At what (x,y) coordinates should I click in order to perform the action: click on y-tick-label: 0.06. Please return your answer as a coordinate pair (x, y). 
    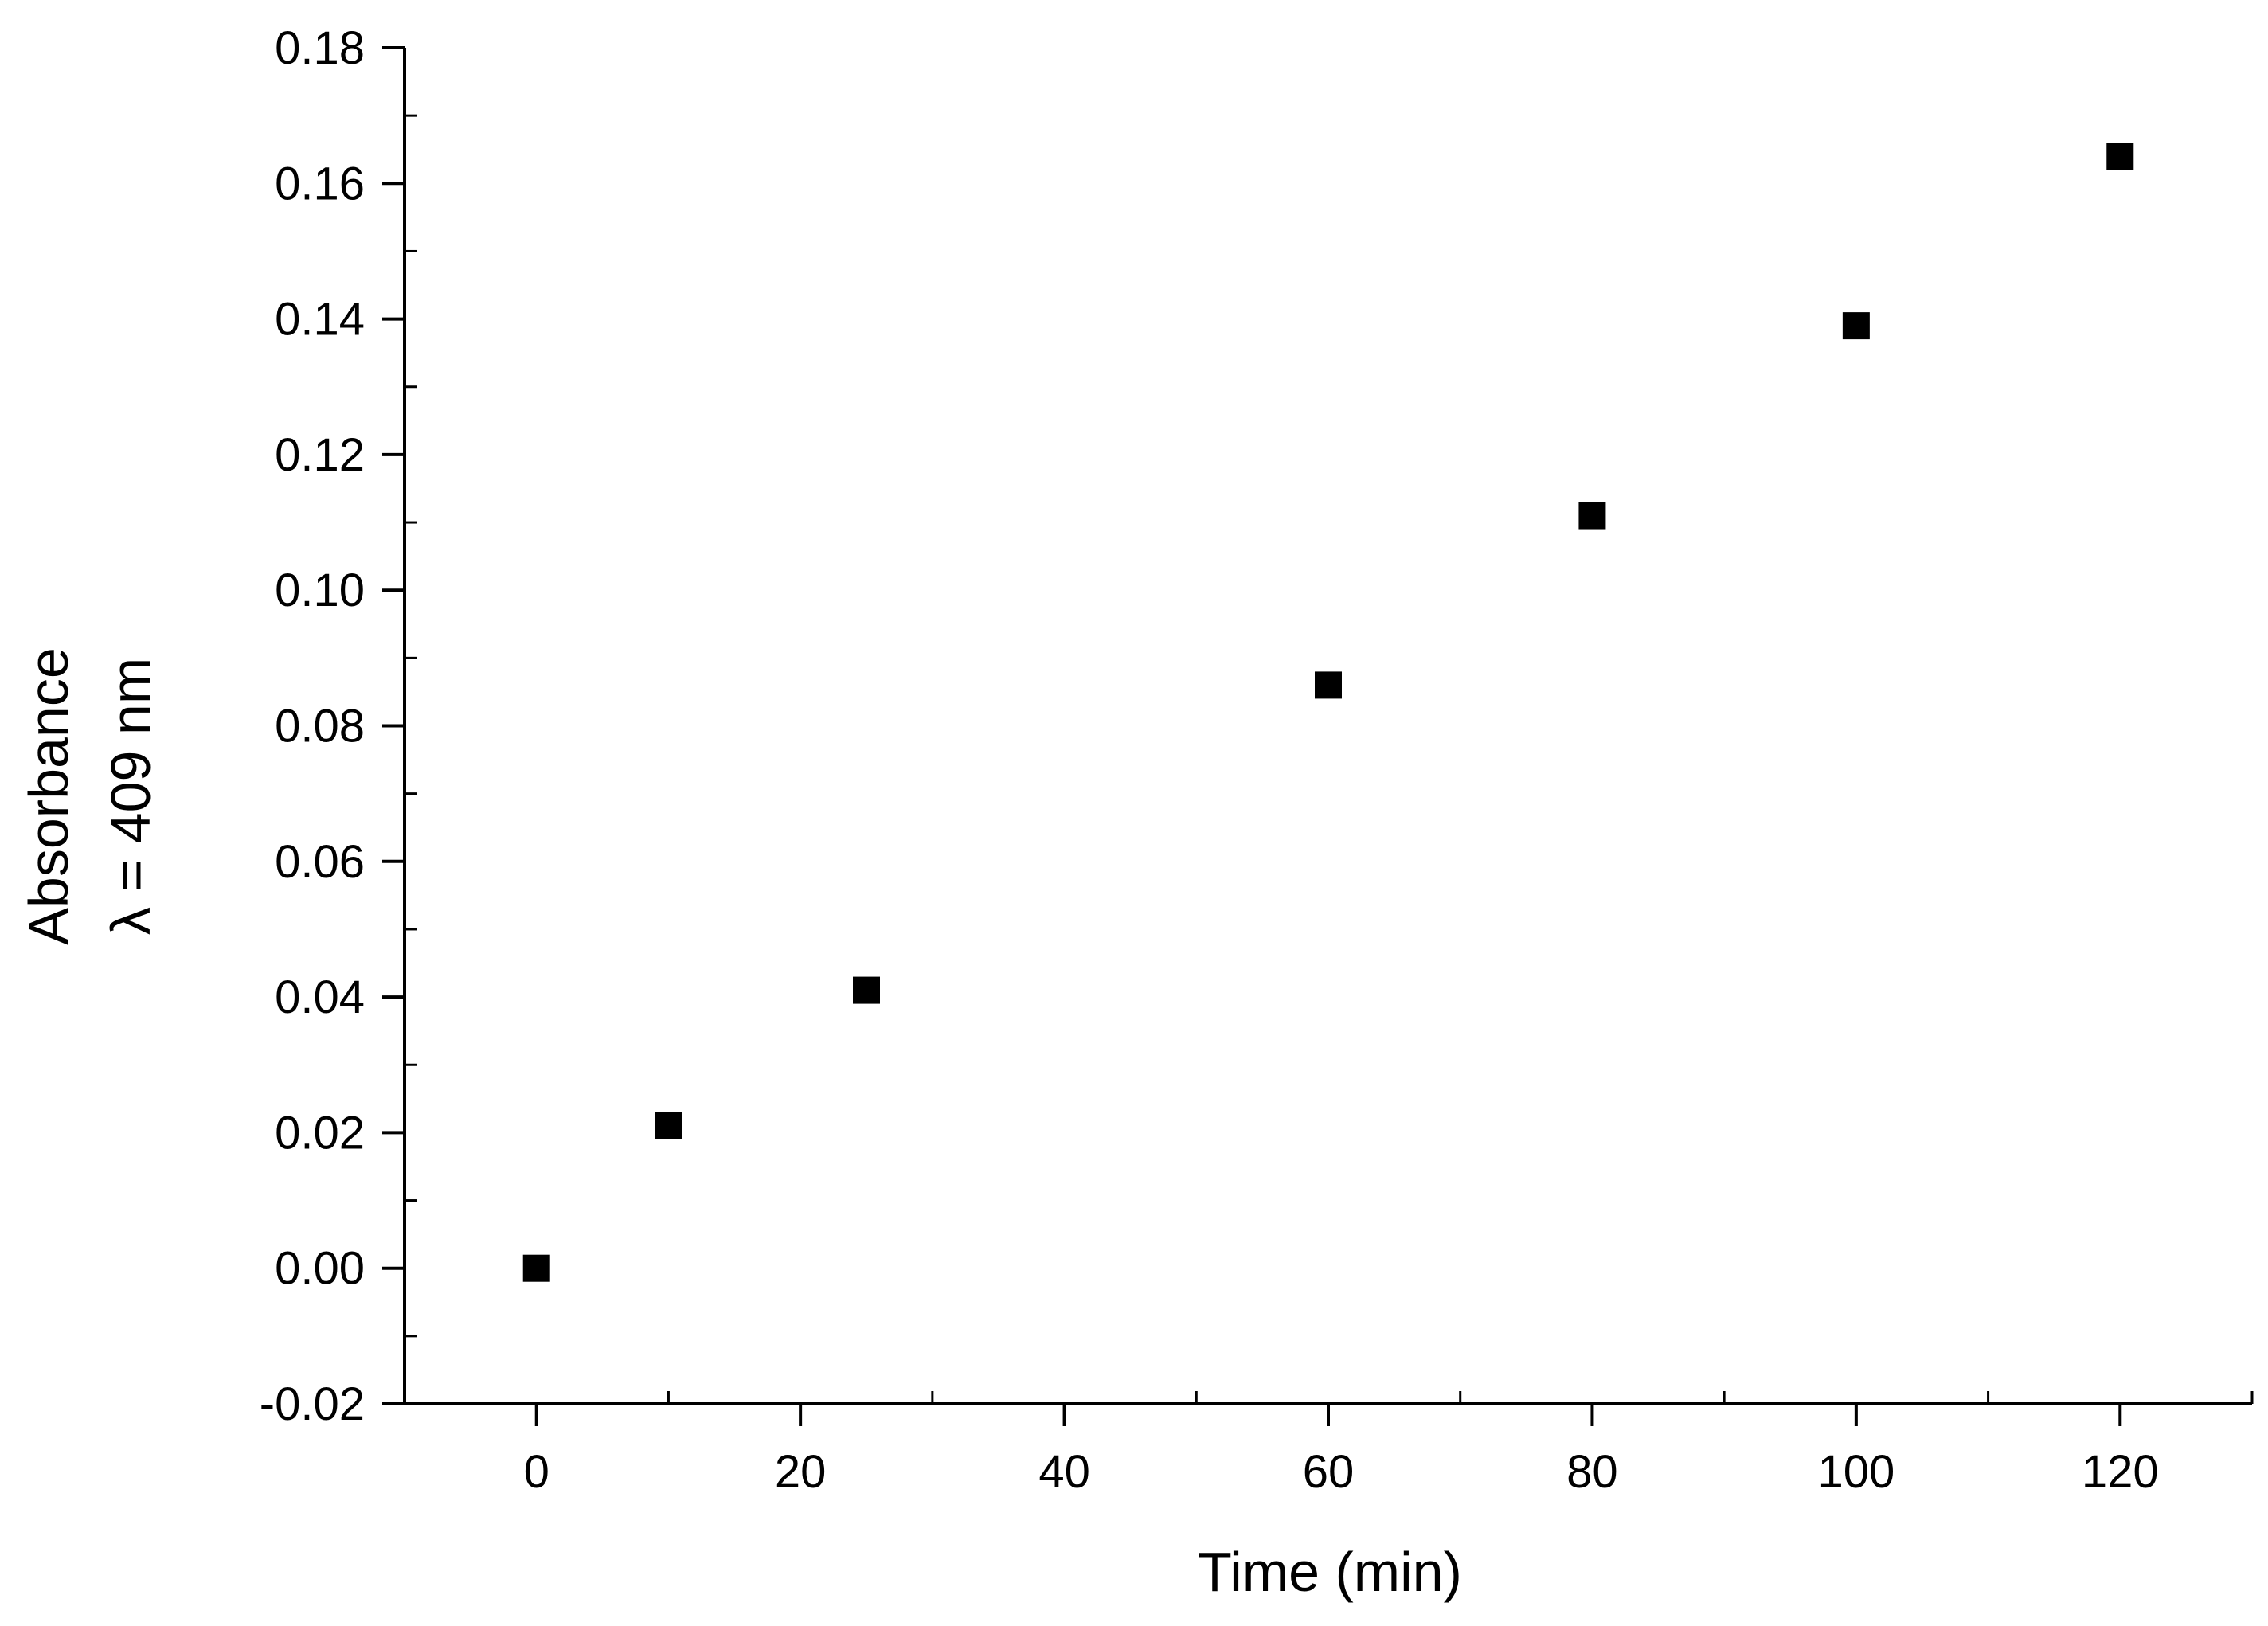
    Looking at the image, I should click on (320, 862).